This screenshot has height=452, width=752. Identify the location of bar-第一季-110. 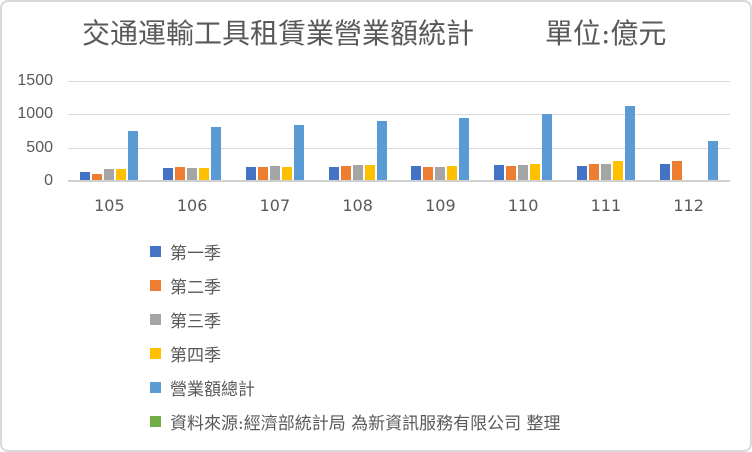
(499, 173).